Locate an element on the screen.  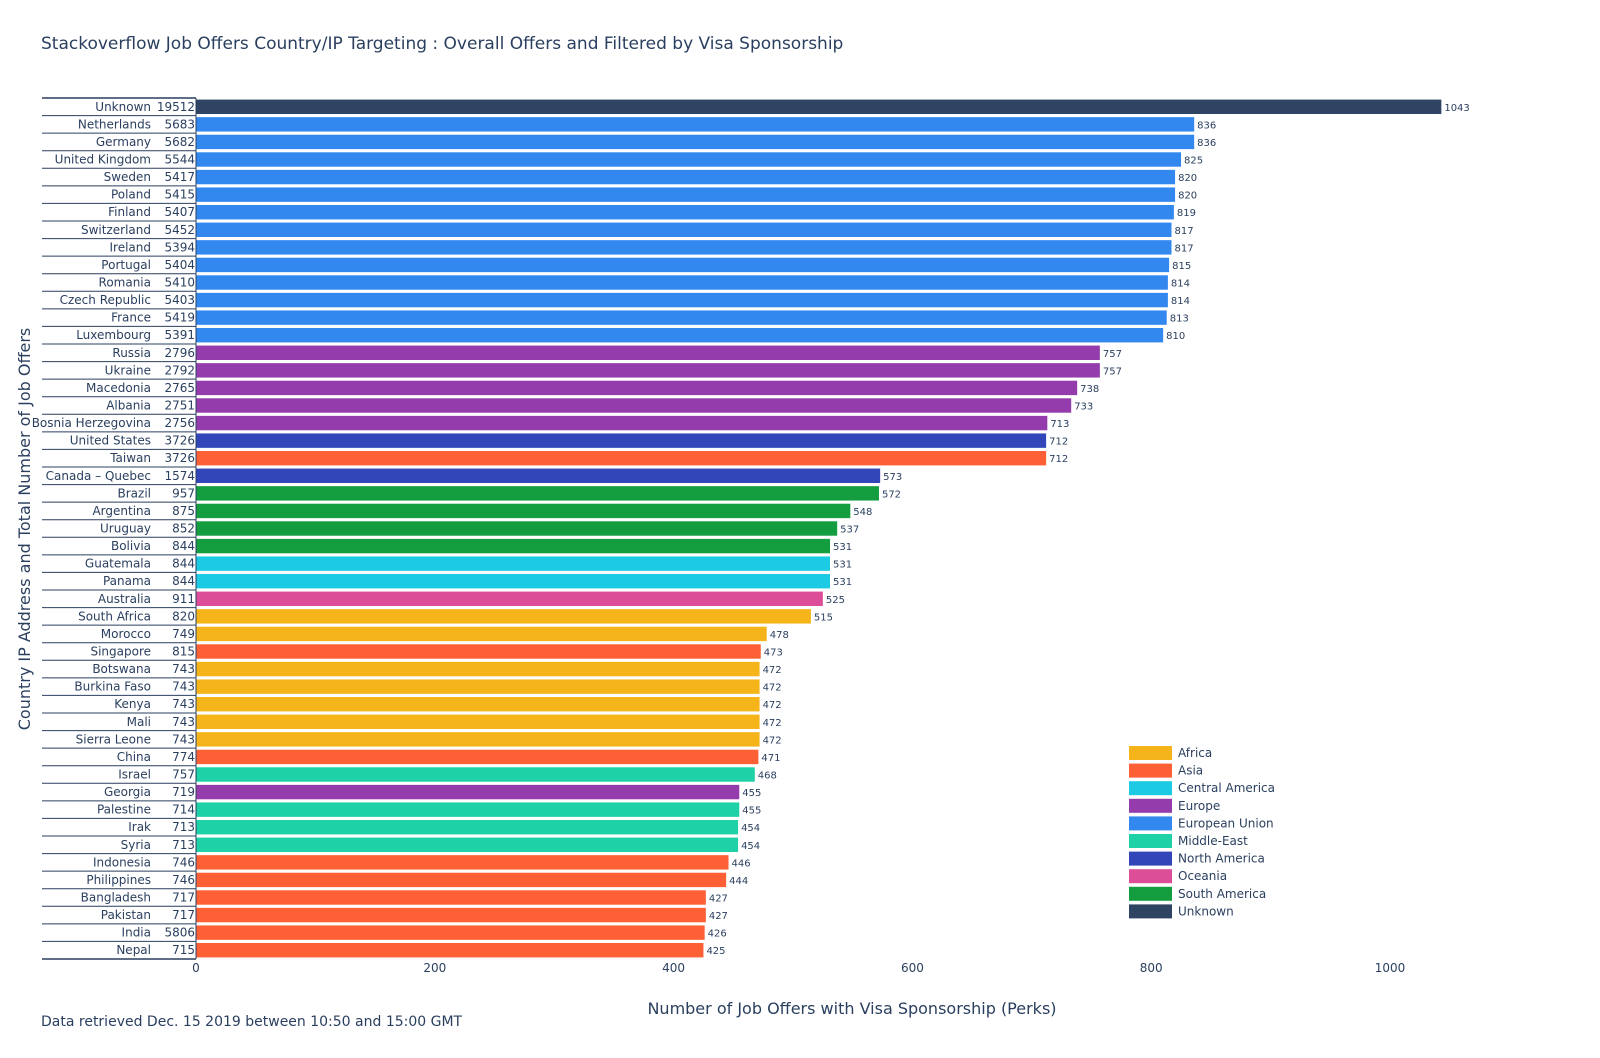
total-label: 719 is located at coordinates (183, 792).